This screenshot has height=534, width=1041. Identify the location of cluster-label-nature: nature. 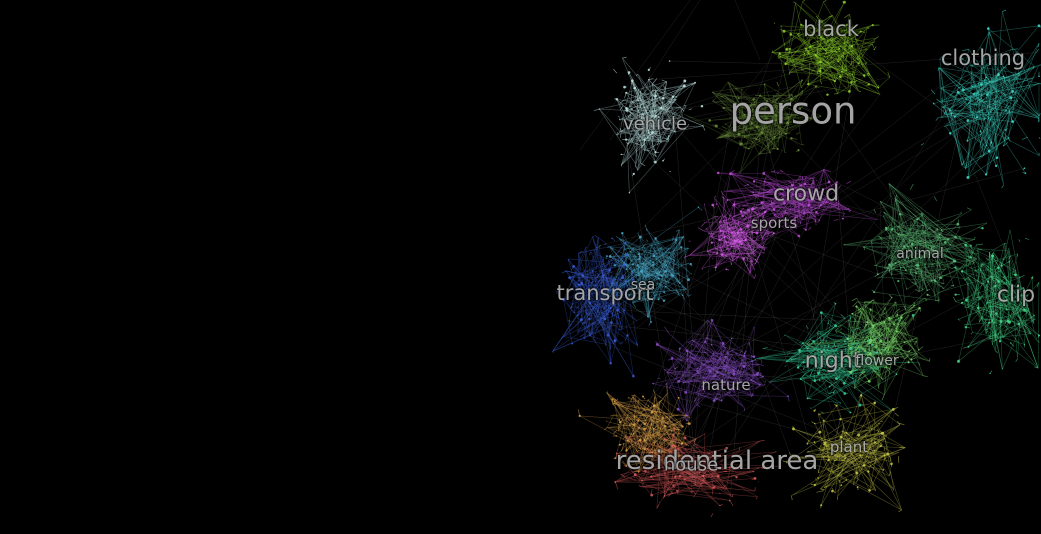
(726, 385).